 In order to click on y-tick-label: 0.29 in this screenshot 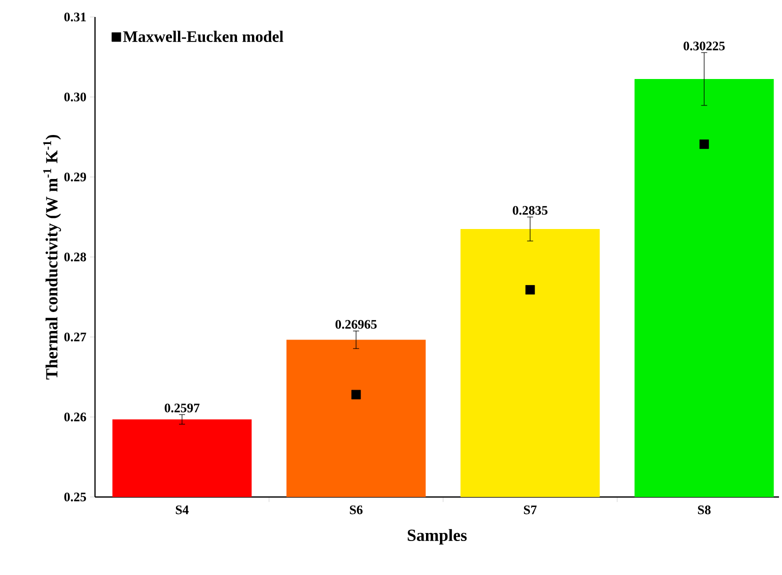, I will do `click(75, 177)`.